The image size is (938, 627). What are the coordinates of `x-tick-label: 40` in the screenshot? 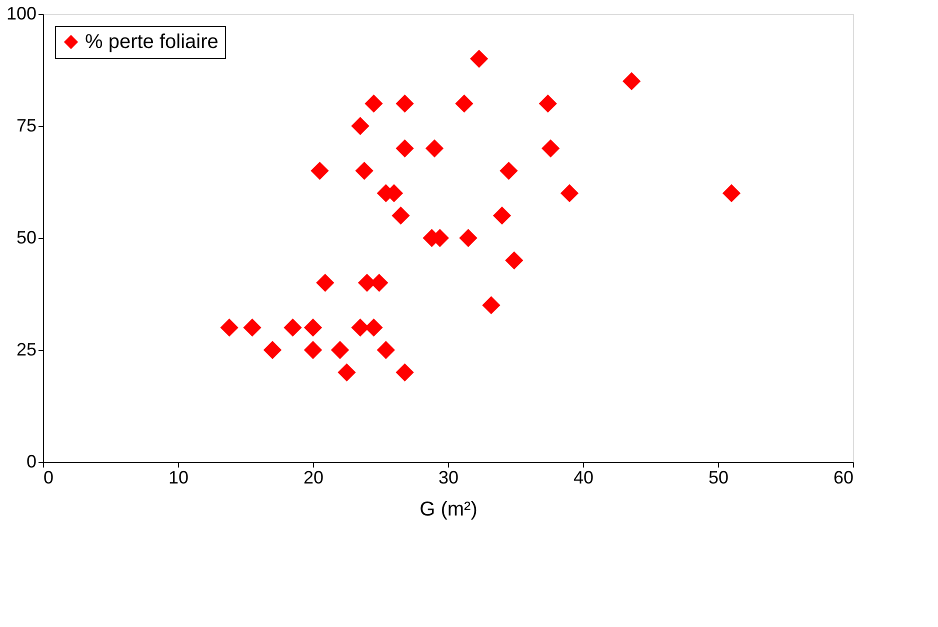 It's located at (583, 478).